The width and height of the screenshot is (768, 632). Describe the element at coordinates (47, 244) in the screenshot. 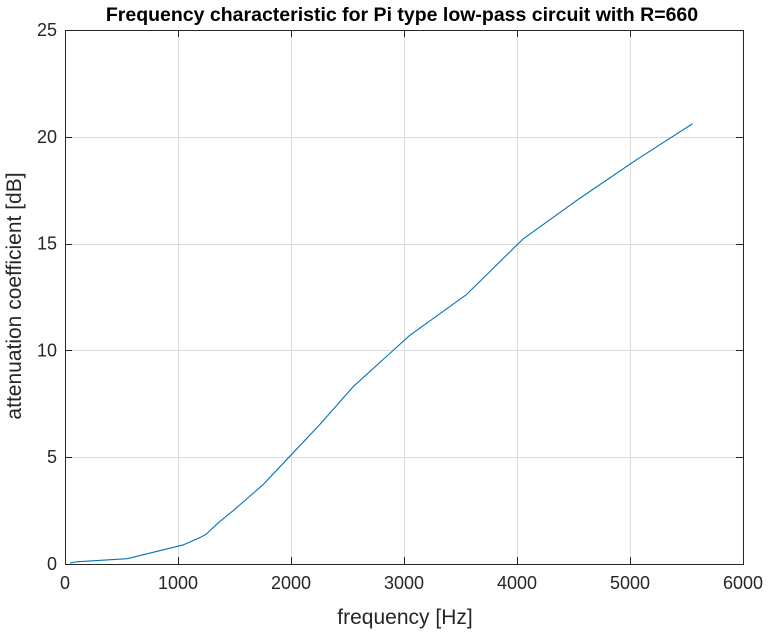

I see `y-tick-label: 15` at that location.